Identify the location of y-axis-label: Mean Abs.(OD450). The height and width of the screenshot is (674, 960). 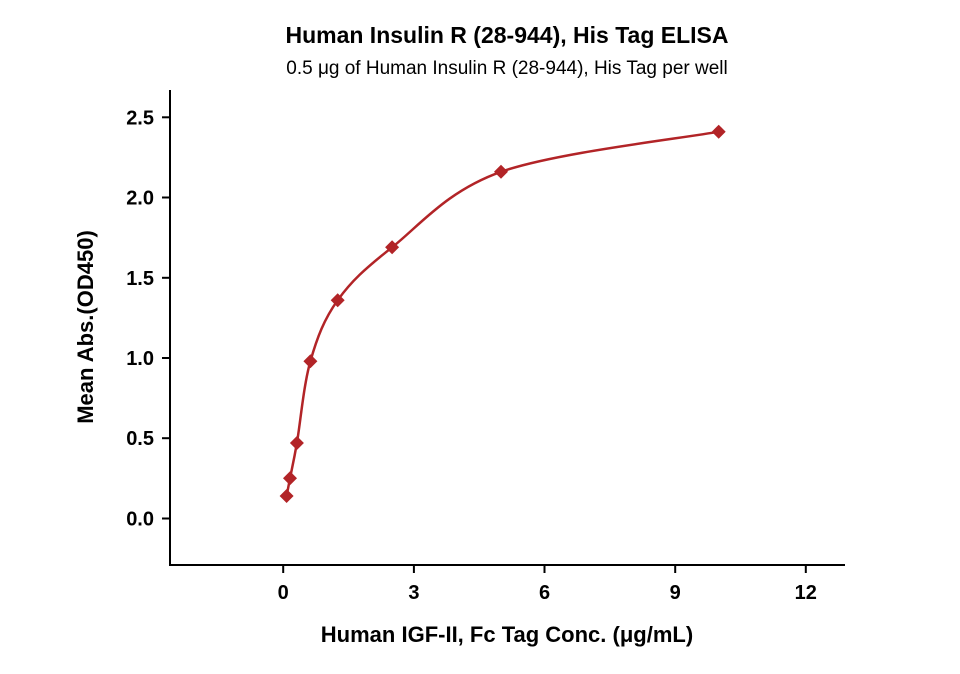
(85, 327).